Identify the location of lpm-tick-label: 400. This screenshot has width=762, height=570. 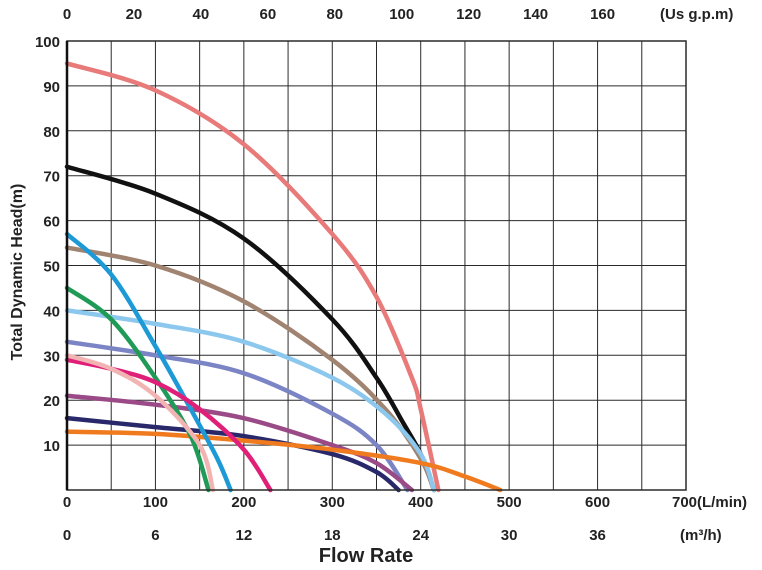
(420, 502).